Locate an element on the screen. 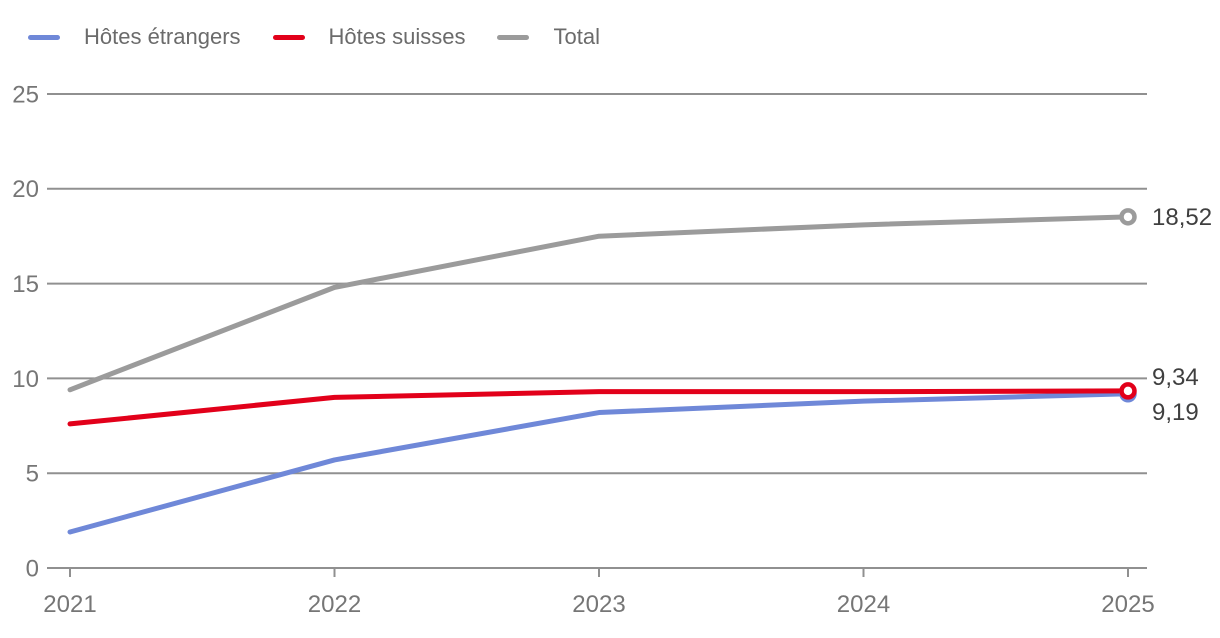 Image resolution: width=1220 pixels, height=638 pixels. legend-label-hotes-suisses: Hôtes suisses is located at coordinates (397, 36).